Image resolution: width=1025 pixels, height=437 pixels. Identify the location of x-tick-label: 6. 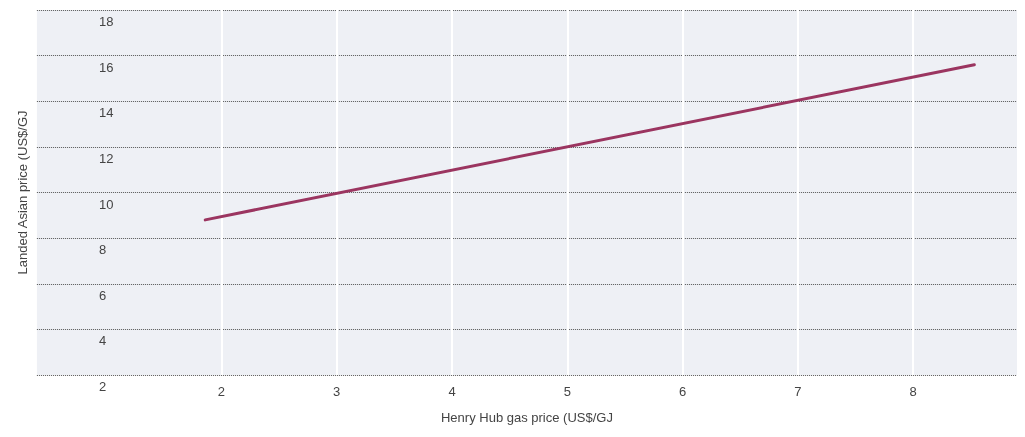
(683, 391).